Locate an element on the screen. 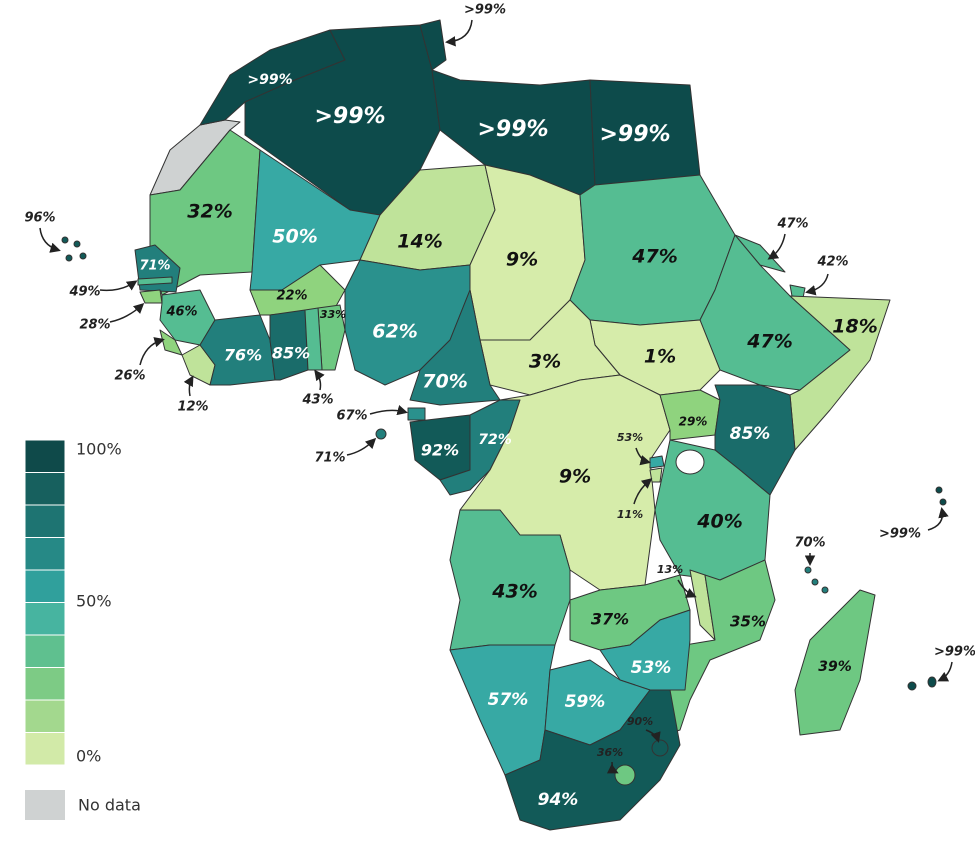 This screenshot has height=843, width=975. country-label: 53% is located at coordinates (651, 668).